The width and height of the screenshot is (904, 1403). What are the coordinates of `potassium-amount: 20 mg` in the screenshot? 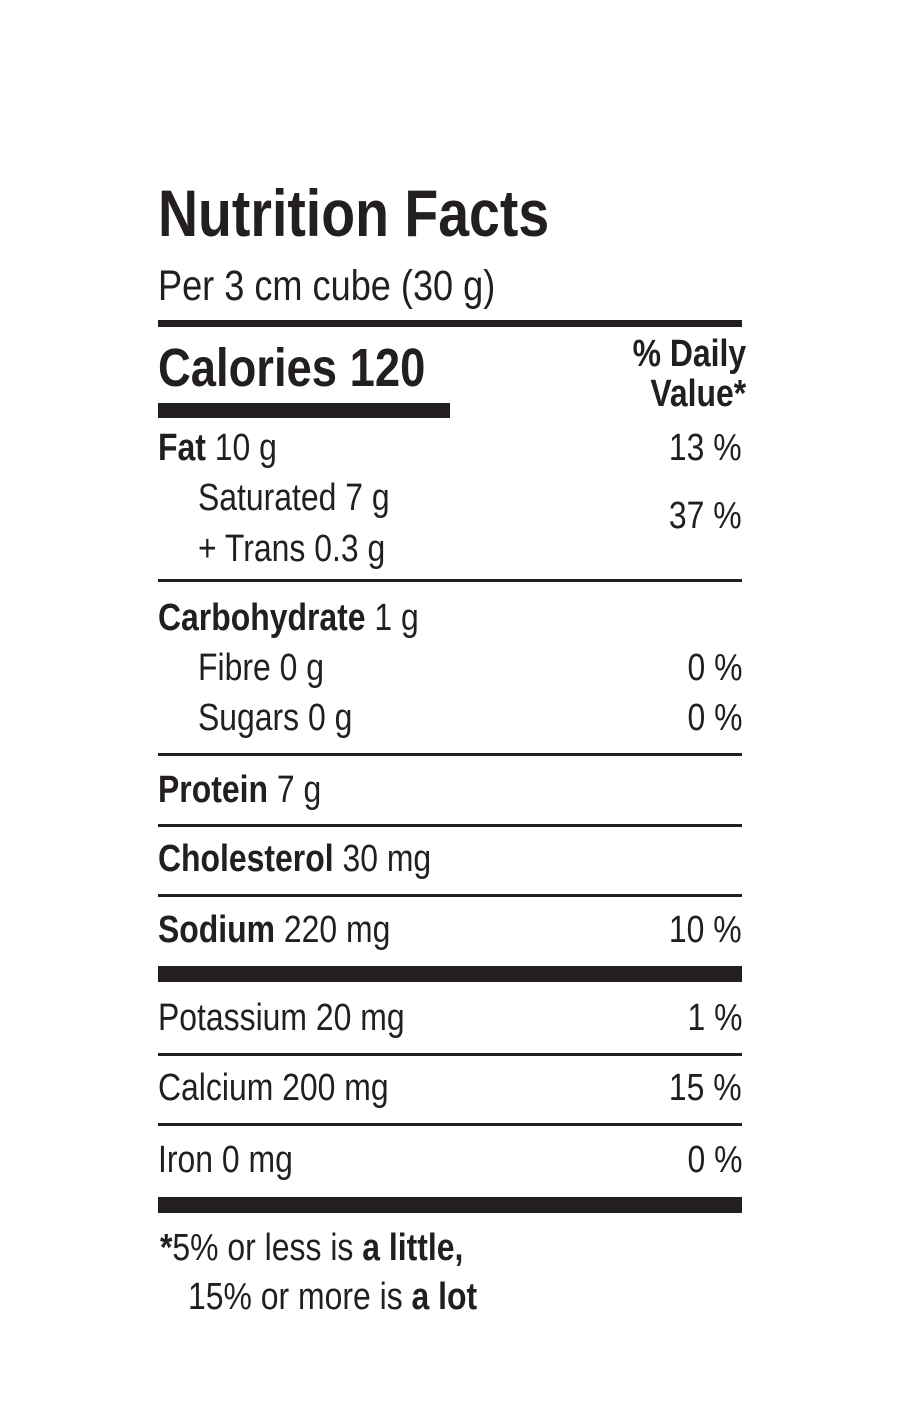 It's located at (360, 1018).